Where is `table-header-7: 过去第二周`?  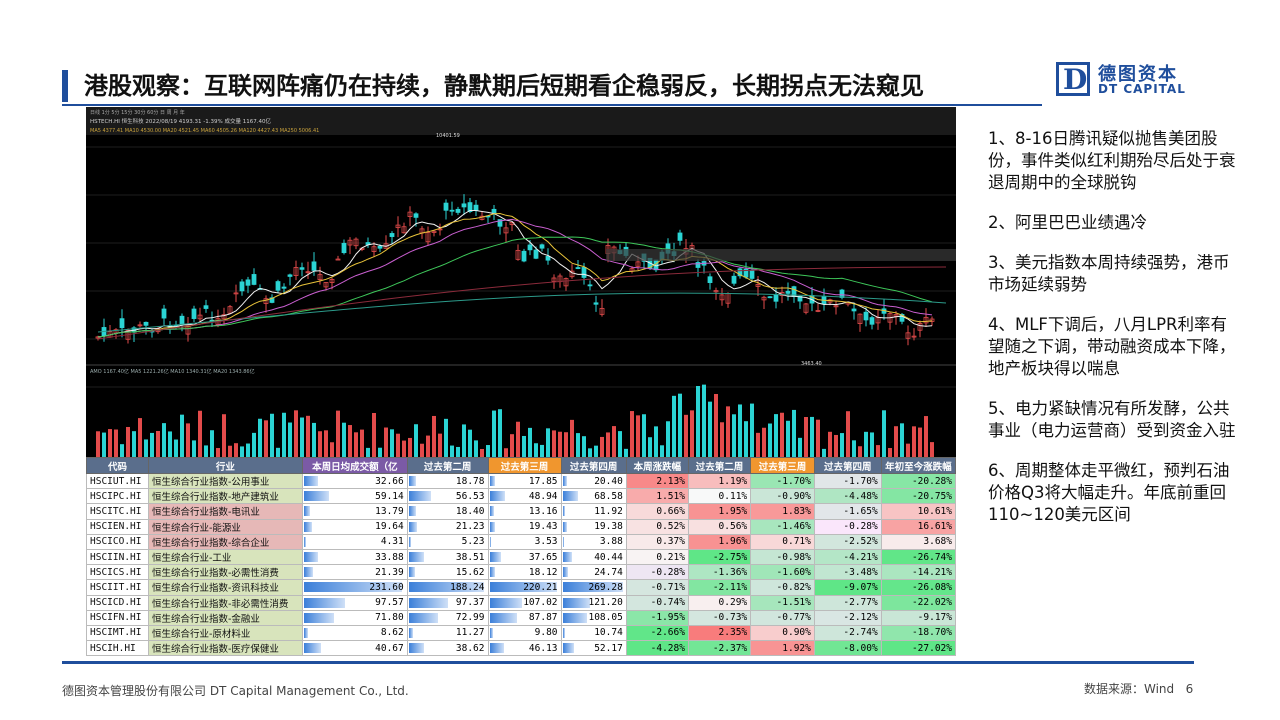
table-header-7: 过去第二周 is located at coordinates (719, 465).